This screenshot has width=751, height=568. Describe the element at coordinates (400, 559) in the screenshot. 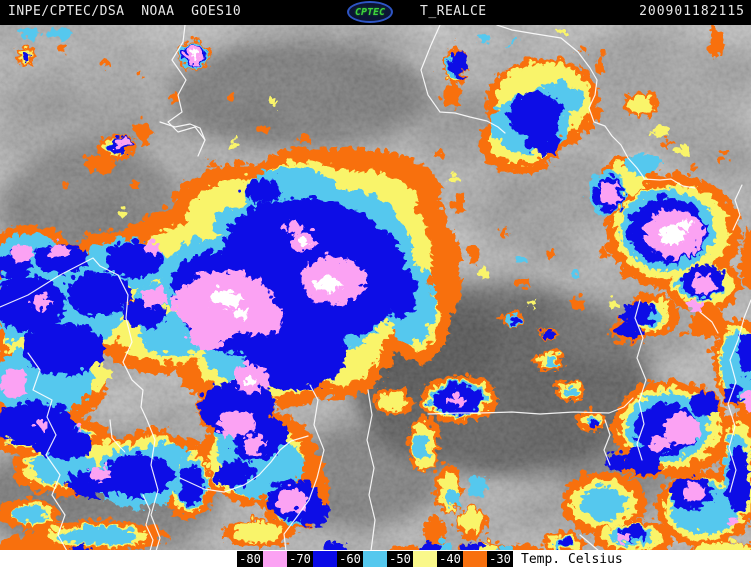

I see `legend-threshold: -50` at that location.